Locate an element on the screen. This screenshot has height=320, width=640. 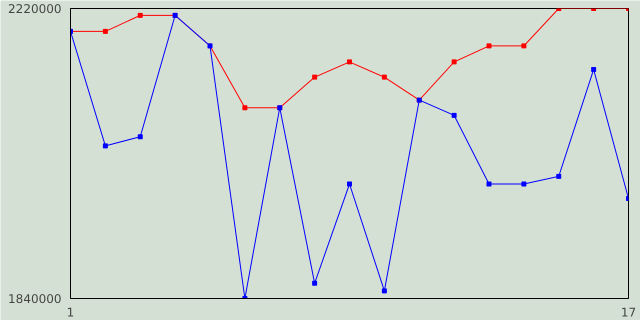
x-tick-label: 1 is located at coordinates (70, 313).